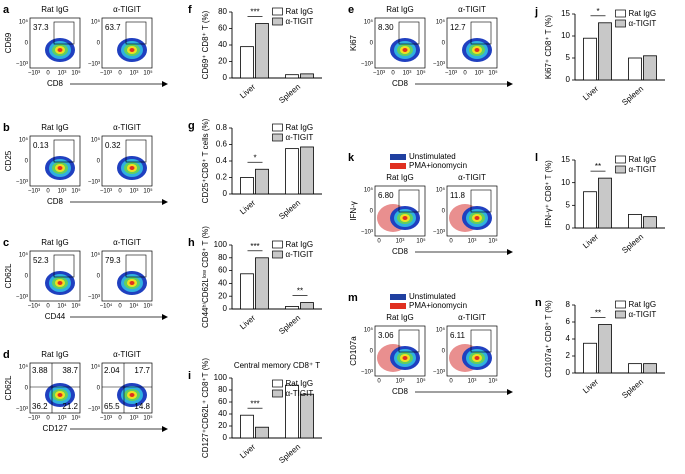 The image size is (685, 474). I want to click on gate-value: 0.13, so click(41, 145).